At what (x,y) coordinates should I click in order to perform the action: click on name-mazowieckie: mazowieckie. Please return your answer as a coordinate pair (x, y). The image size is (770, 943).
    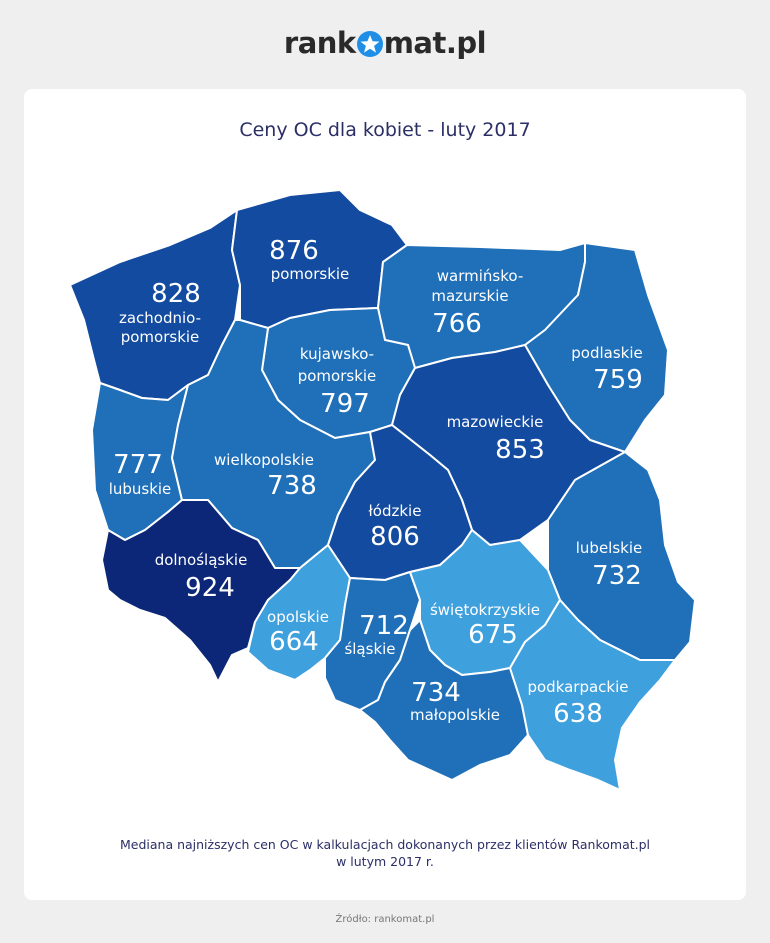
    Looking at the image, I should click on (495, 422).